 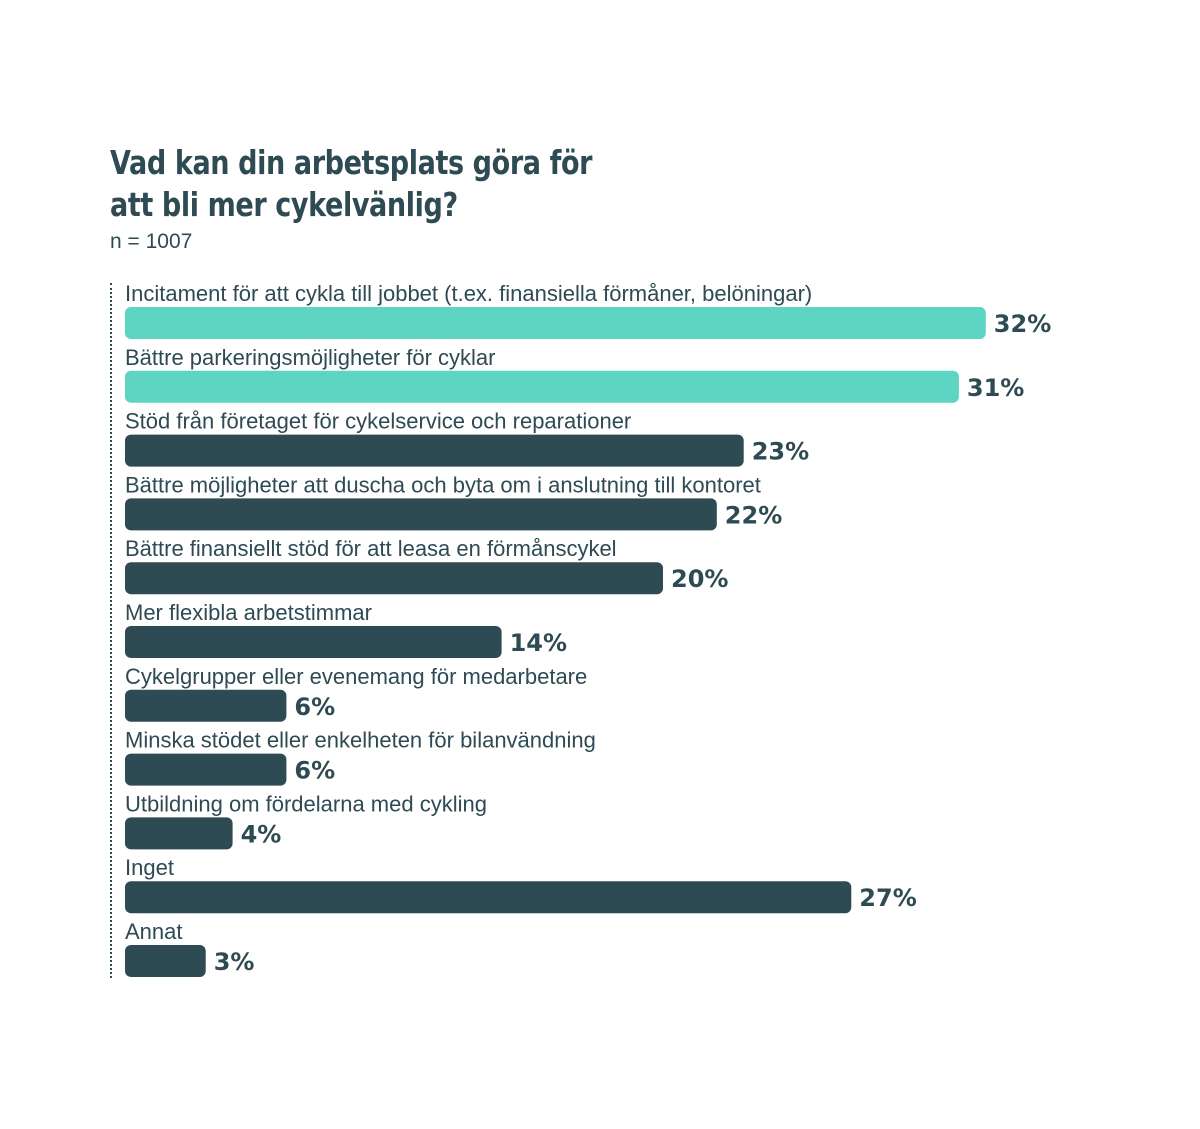 What do you see at coordinates (699, 579) in the screenshot?
I see `value-label: 20%` at bounding box center [699, 579].